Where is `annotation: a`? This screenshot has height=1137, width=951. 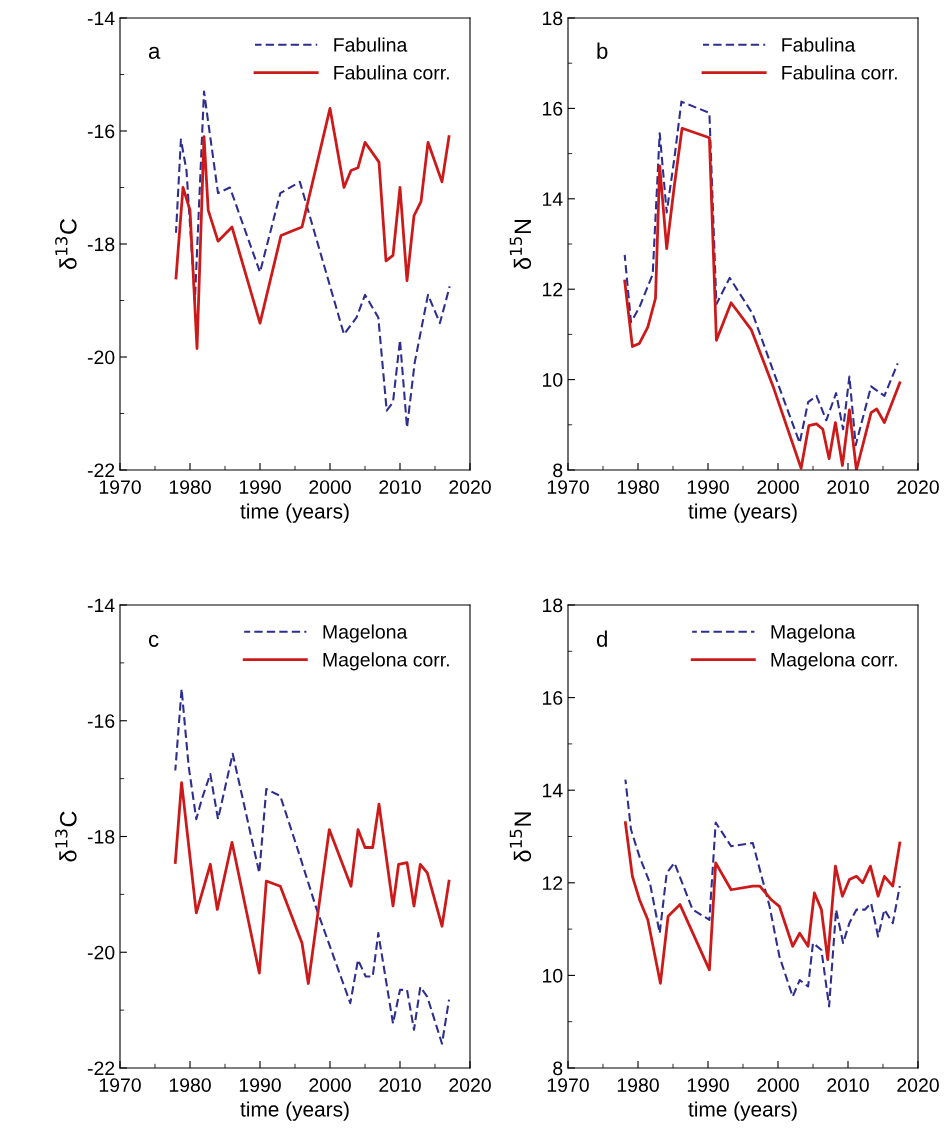
annotation: a is located at coordinates (154, 52).